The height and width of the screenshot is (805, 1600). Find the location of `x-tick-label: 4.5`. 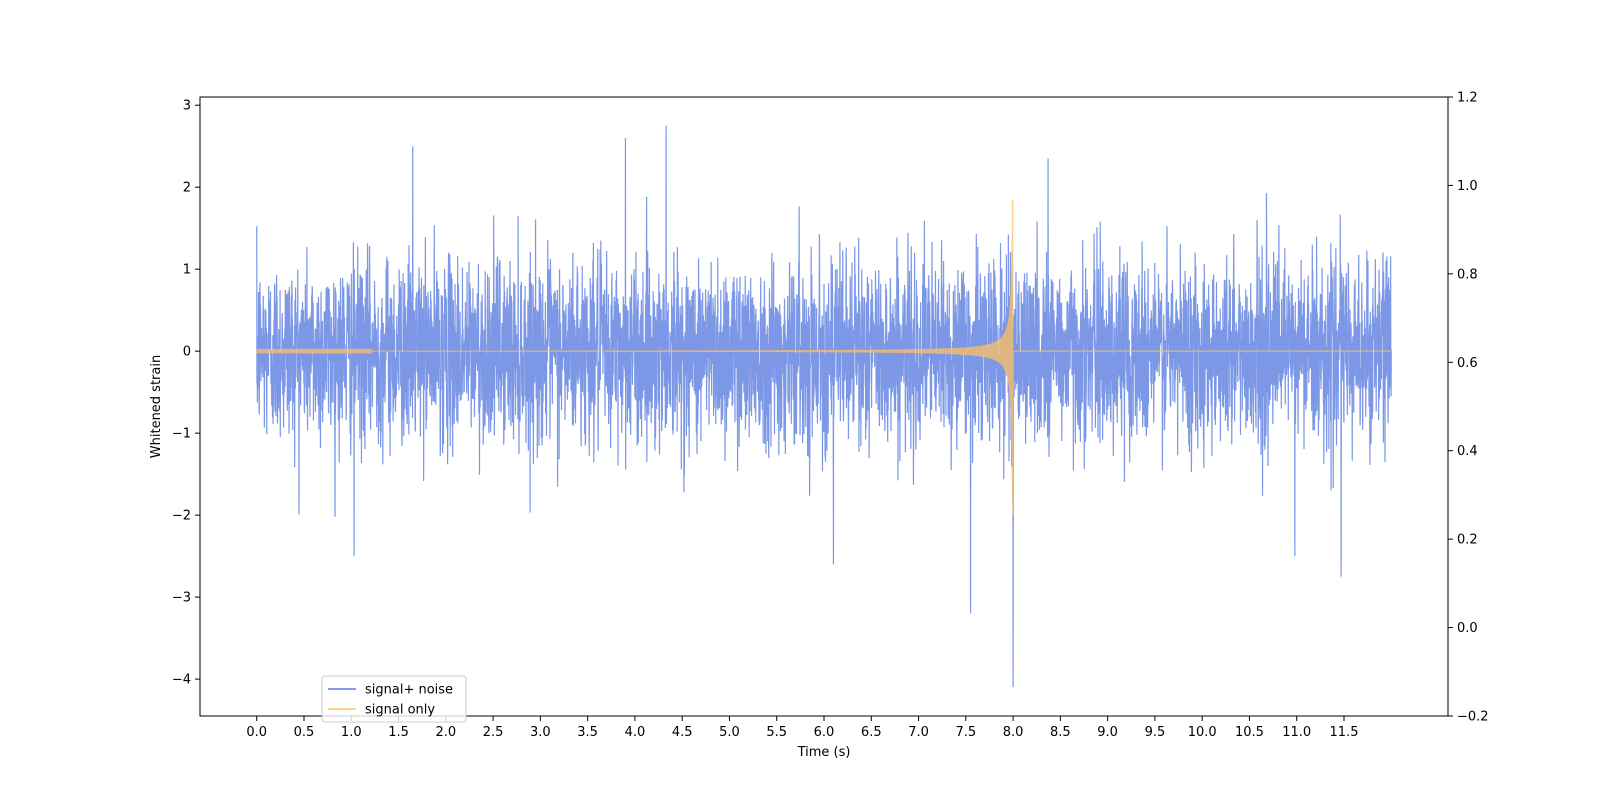

x-tick-label: 4.5 is located at coordinates (682, 732).